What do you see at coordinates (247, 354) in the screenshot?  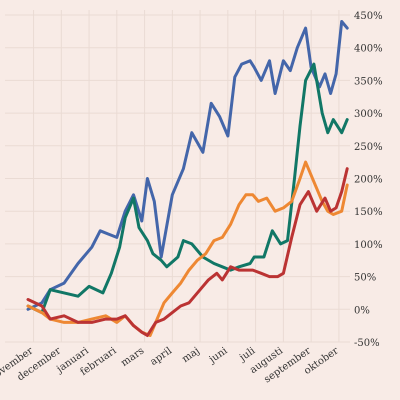 I see `x-tick-label: juli` at bounding box center [247, 354].